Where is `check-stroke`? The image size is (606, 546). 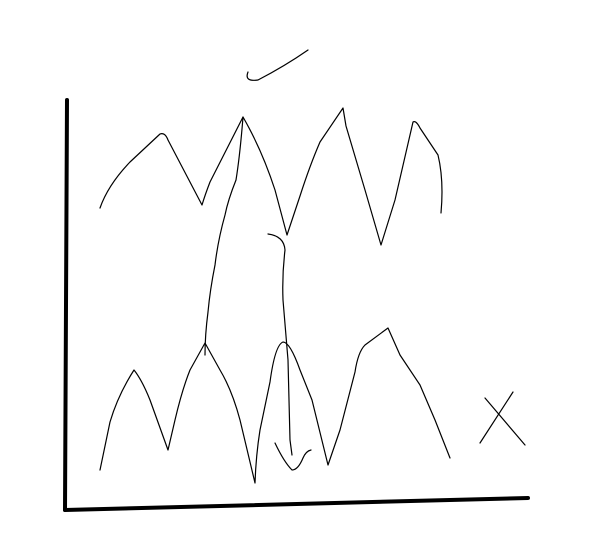 check-stroke is located at coordinates (277, 65).